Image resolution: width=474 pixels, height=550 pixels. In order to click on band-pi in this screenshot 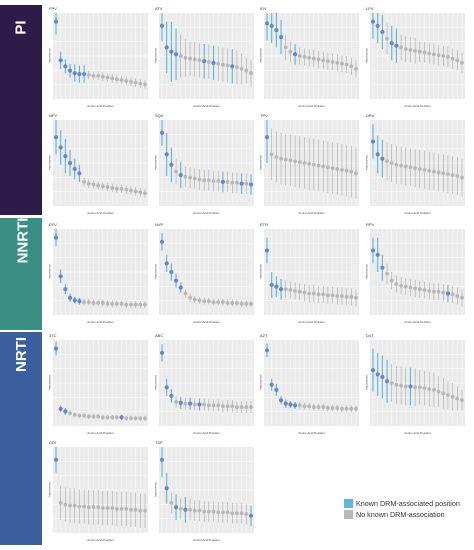, I will do `click(21, 110)`.